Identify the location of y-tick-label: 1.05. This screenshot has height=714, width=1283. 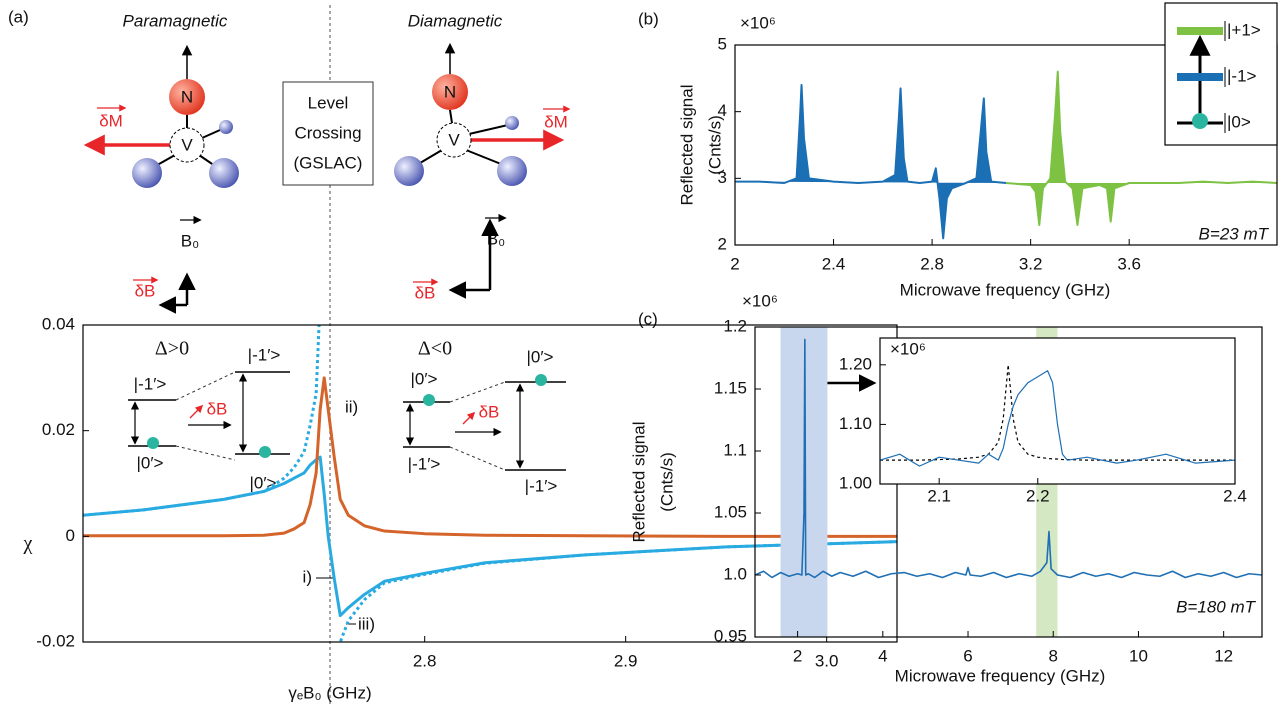
(730, 511).